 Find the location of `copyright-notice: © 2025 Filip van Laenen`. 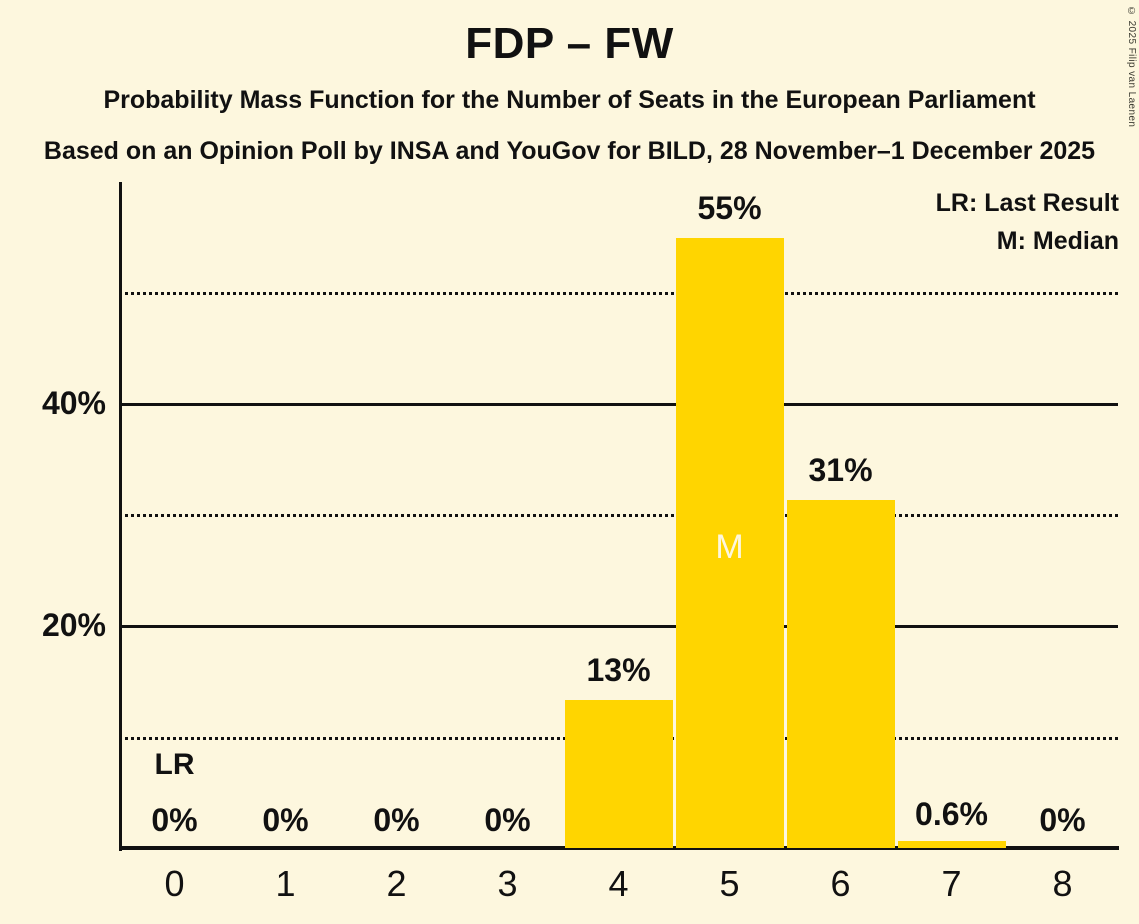

copyright-notice: © 2025 Filip van Laenen is located at coordinates (1131, 67).